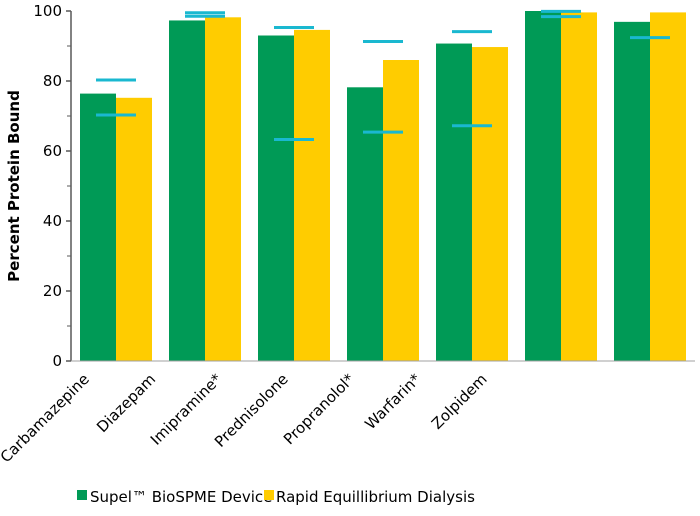  What do you see at coordinates (46, 418) in the screenshot?
I see `x-tick-label: Carbamazepine` at bounding box center [46, 418].